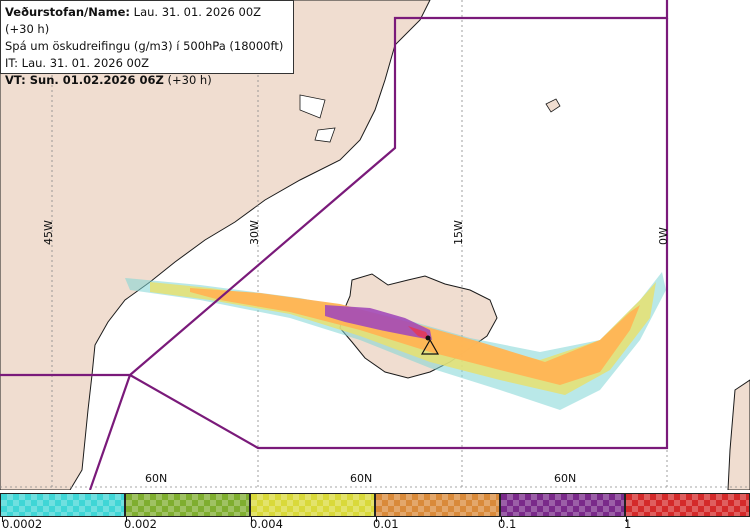  What do you see at coordinates (430, 346) in the screenshot?
I see `volcano-icon` at bounding box center [430, 346].